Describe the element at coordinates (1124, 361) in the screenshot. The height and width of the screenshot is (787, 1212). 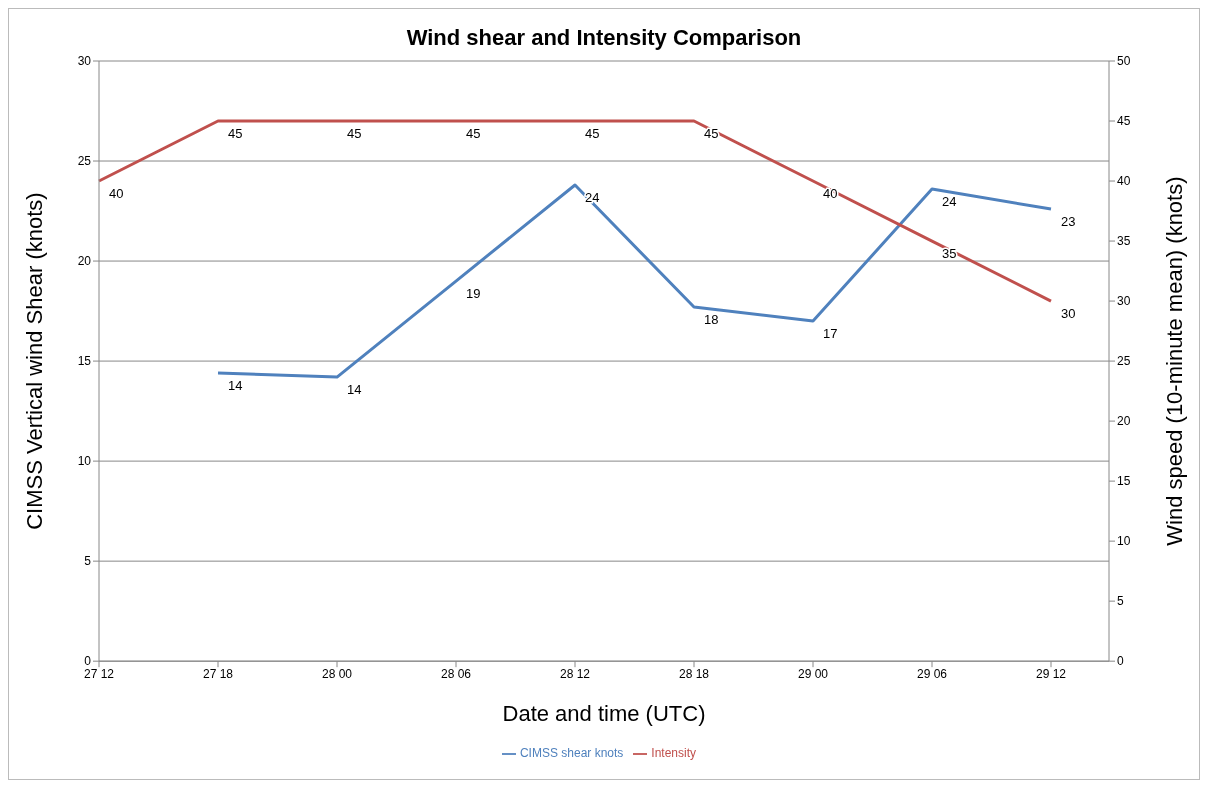
I see `y2-tick-label: 25` at that location.